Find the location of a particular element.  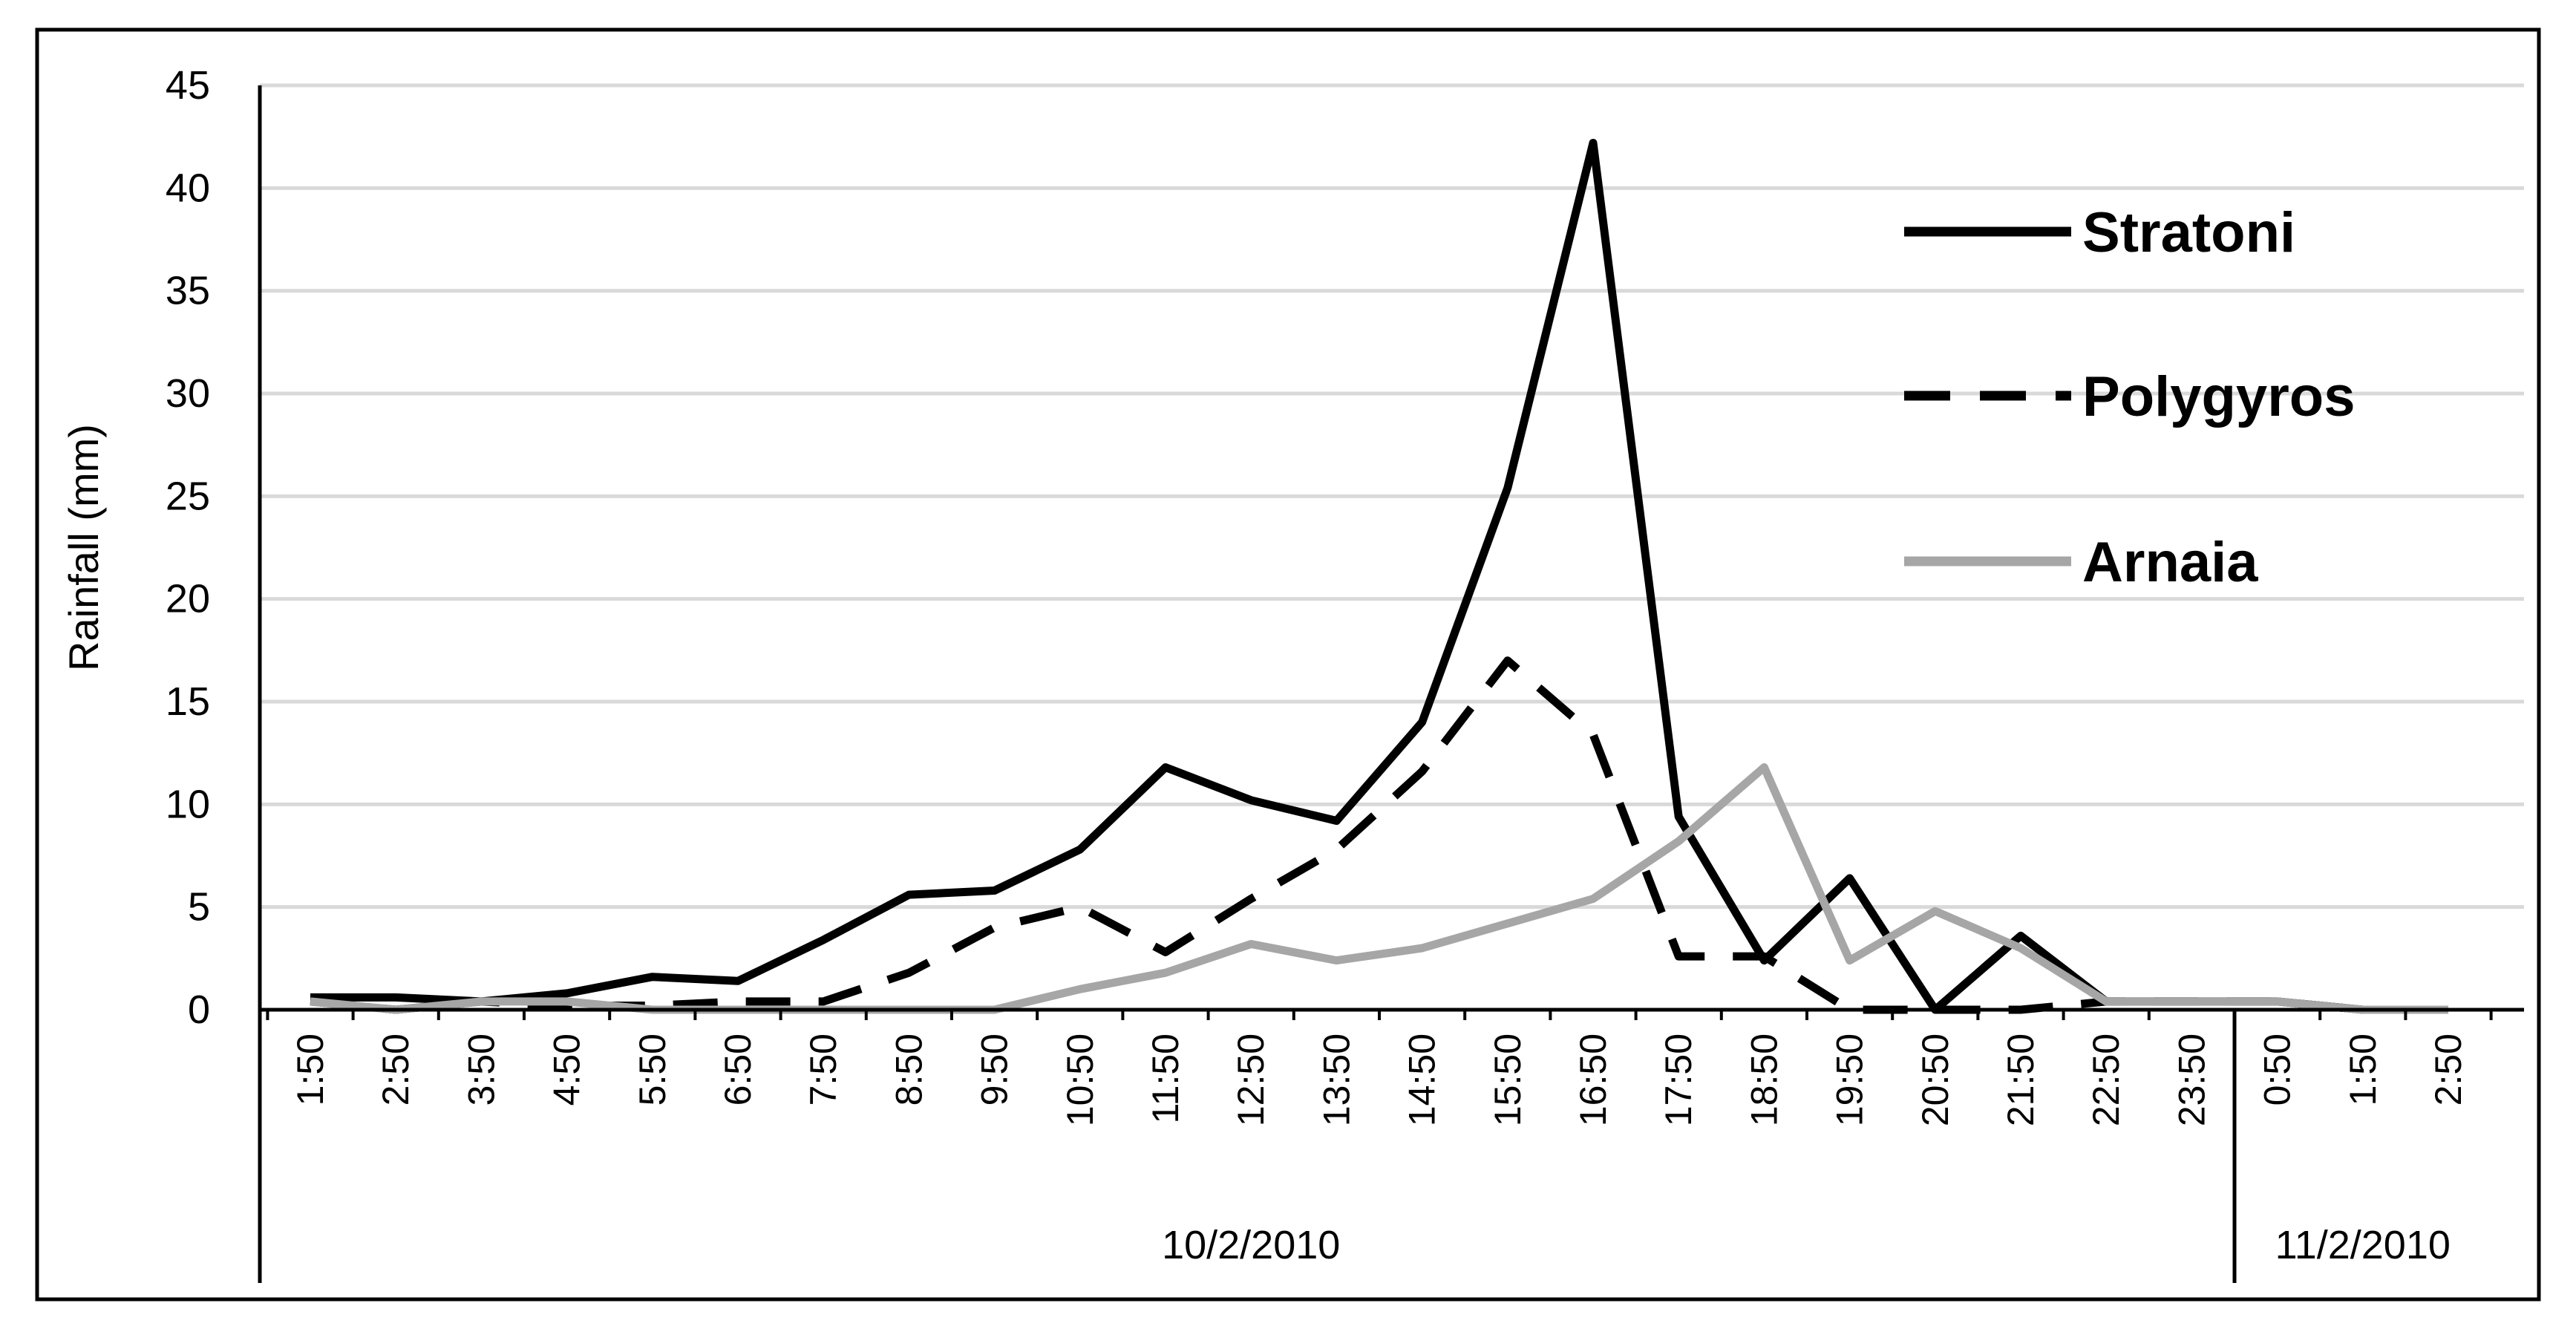

x-tick-label: 23:50 is located at coordinates (2191, 1080).